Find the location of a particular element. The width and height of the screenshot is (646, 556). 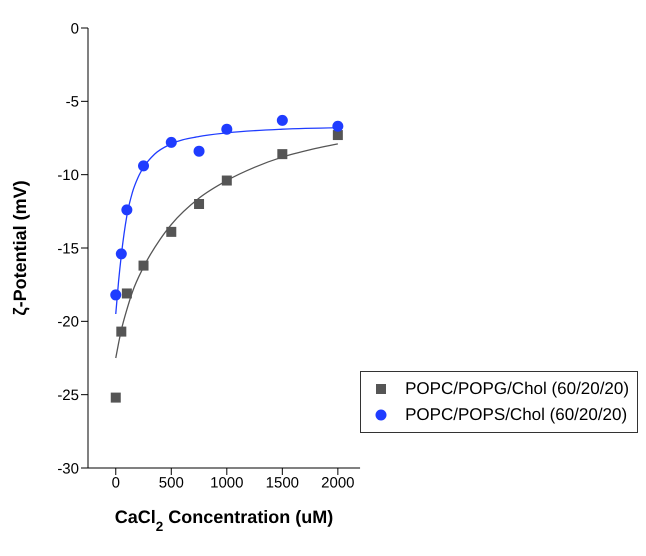

y-tick-label: -20 is located at coordinates (68, 322).